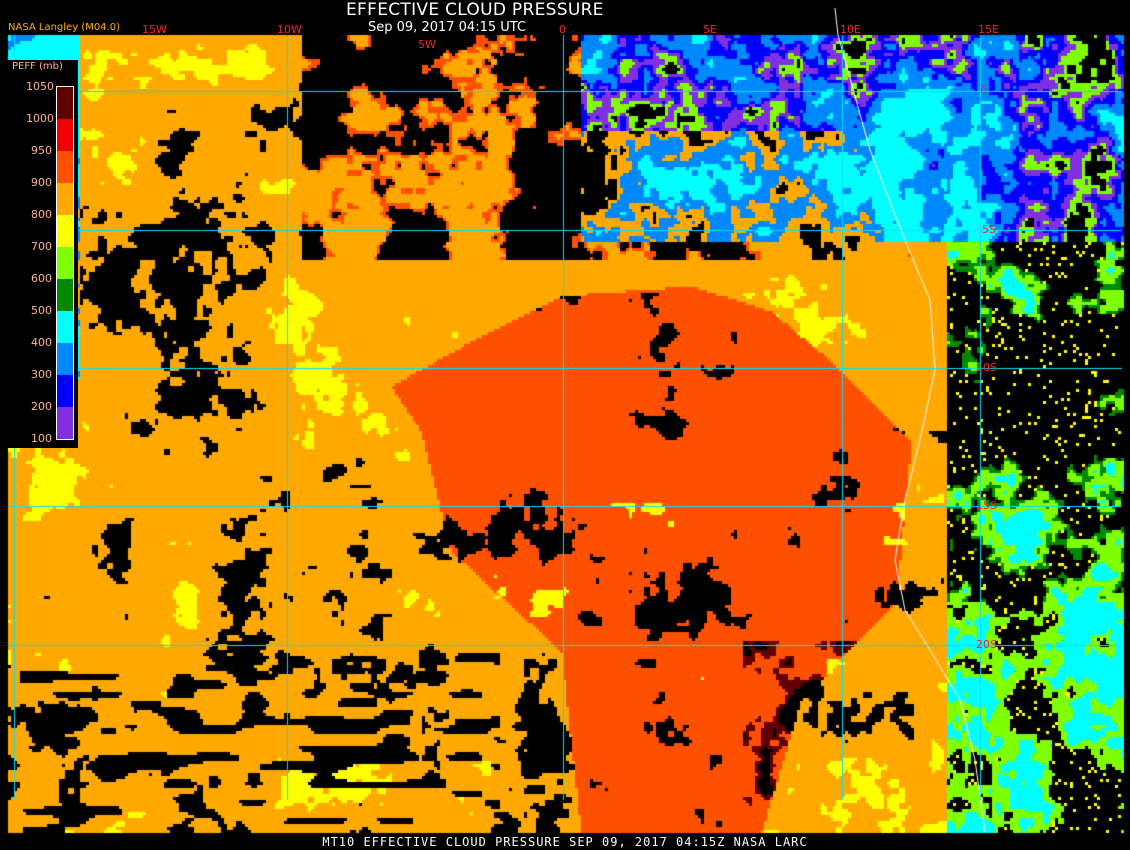 This screenshot has width=1130, height=850. What do you see at coordinates (475, 10) in the screenshot?
I see `map-title: EFFECTIVE CLOUD PRESSURE` at bounding box center [475, 10].